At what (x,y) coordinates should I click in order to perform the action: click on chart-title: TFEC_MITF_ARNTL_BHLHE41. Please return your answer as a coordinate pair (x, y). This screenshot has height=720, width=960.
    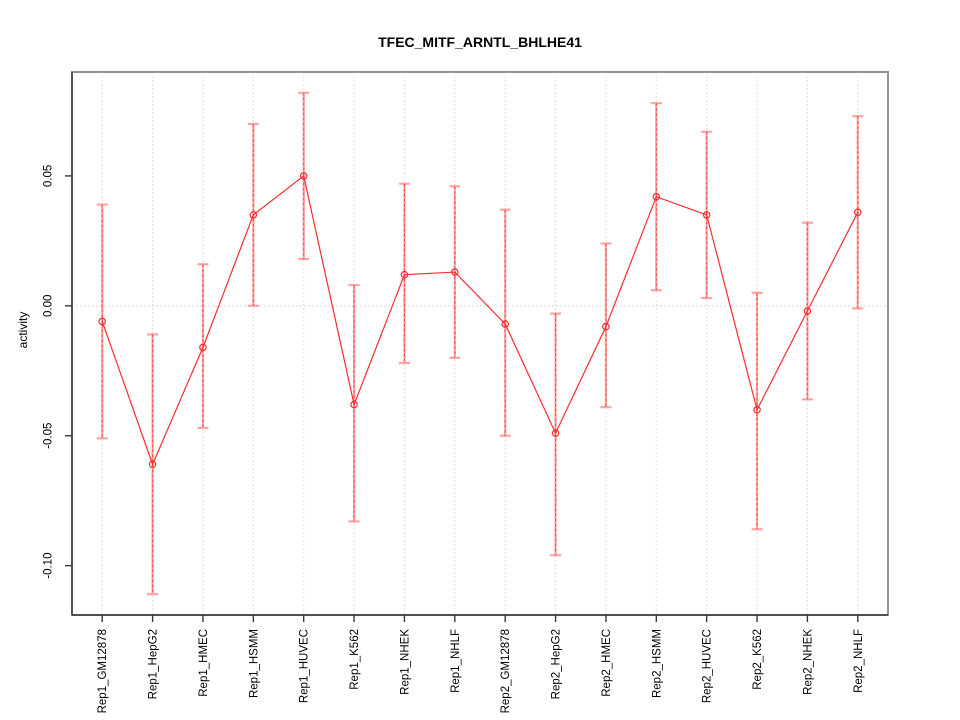
    Looking at the image, I should click on (480, 42).